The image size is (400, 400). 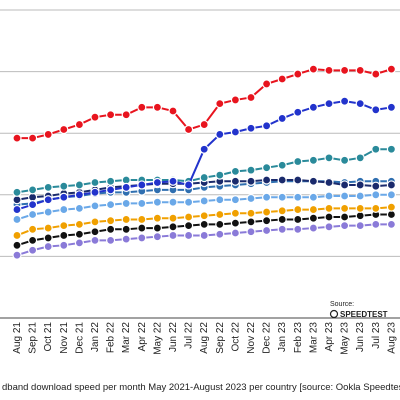 What do you see at coordinates (267, 338) in the screenshot?
I see `x-tick-label: Dec 22` at bounding box center [267, 338].